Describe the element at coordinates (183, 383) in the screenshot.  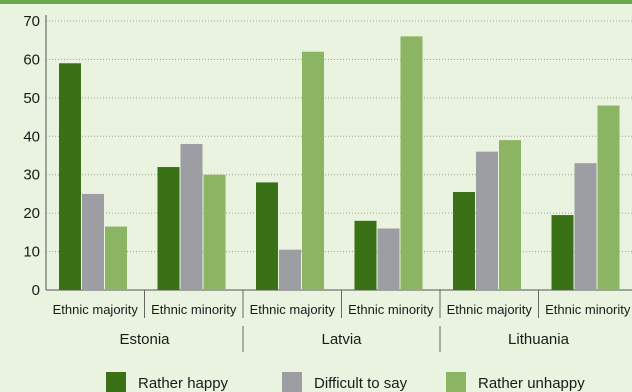
I see `legend-label-rather-happy: Rather happy` at that location.